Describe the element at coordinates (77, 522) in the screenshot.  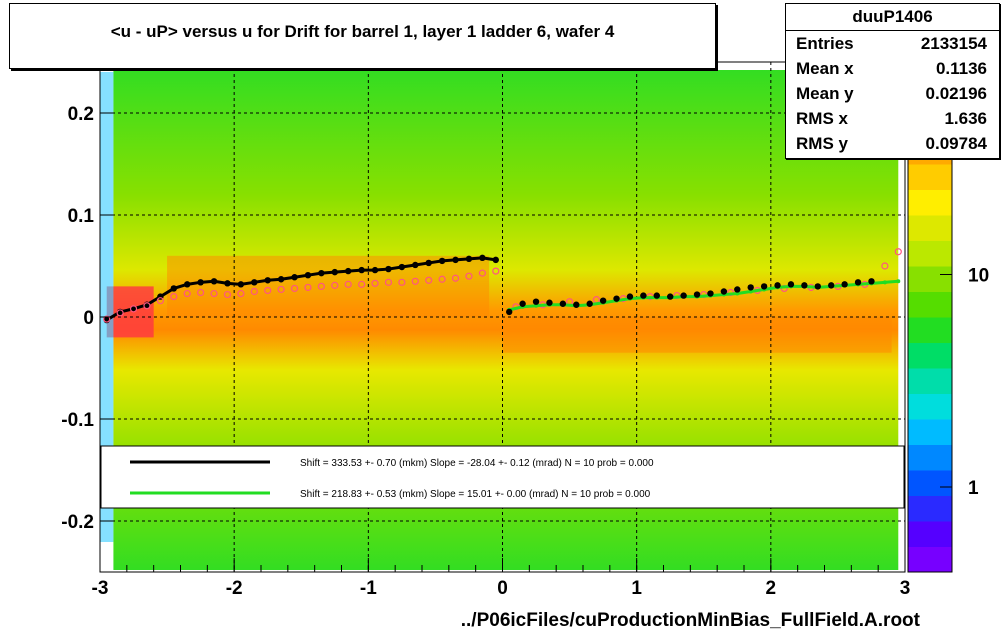
I see `y-tick-label: -0.2` at that location.